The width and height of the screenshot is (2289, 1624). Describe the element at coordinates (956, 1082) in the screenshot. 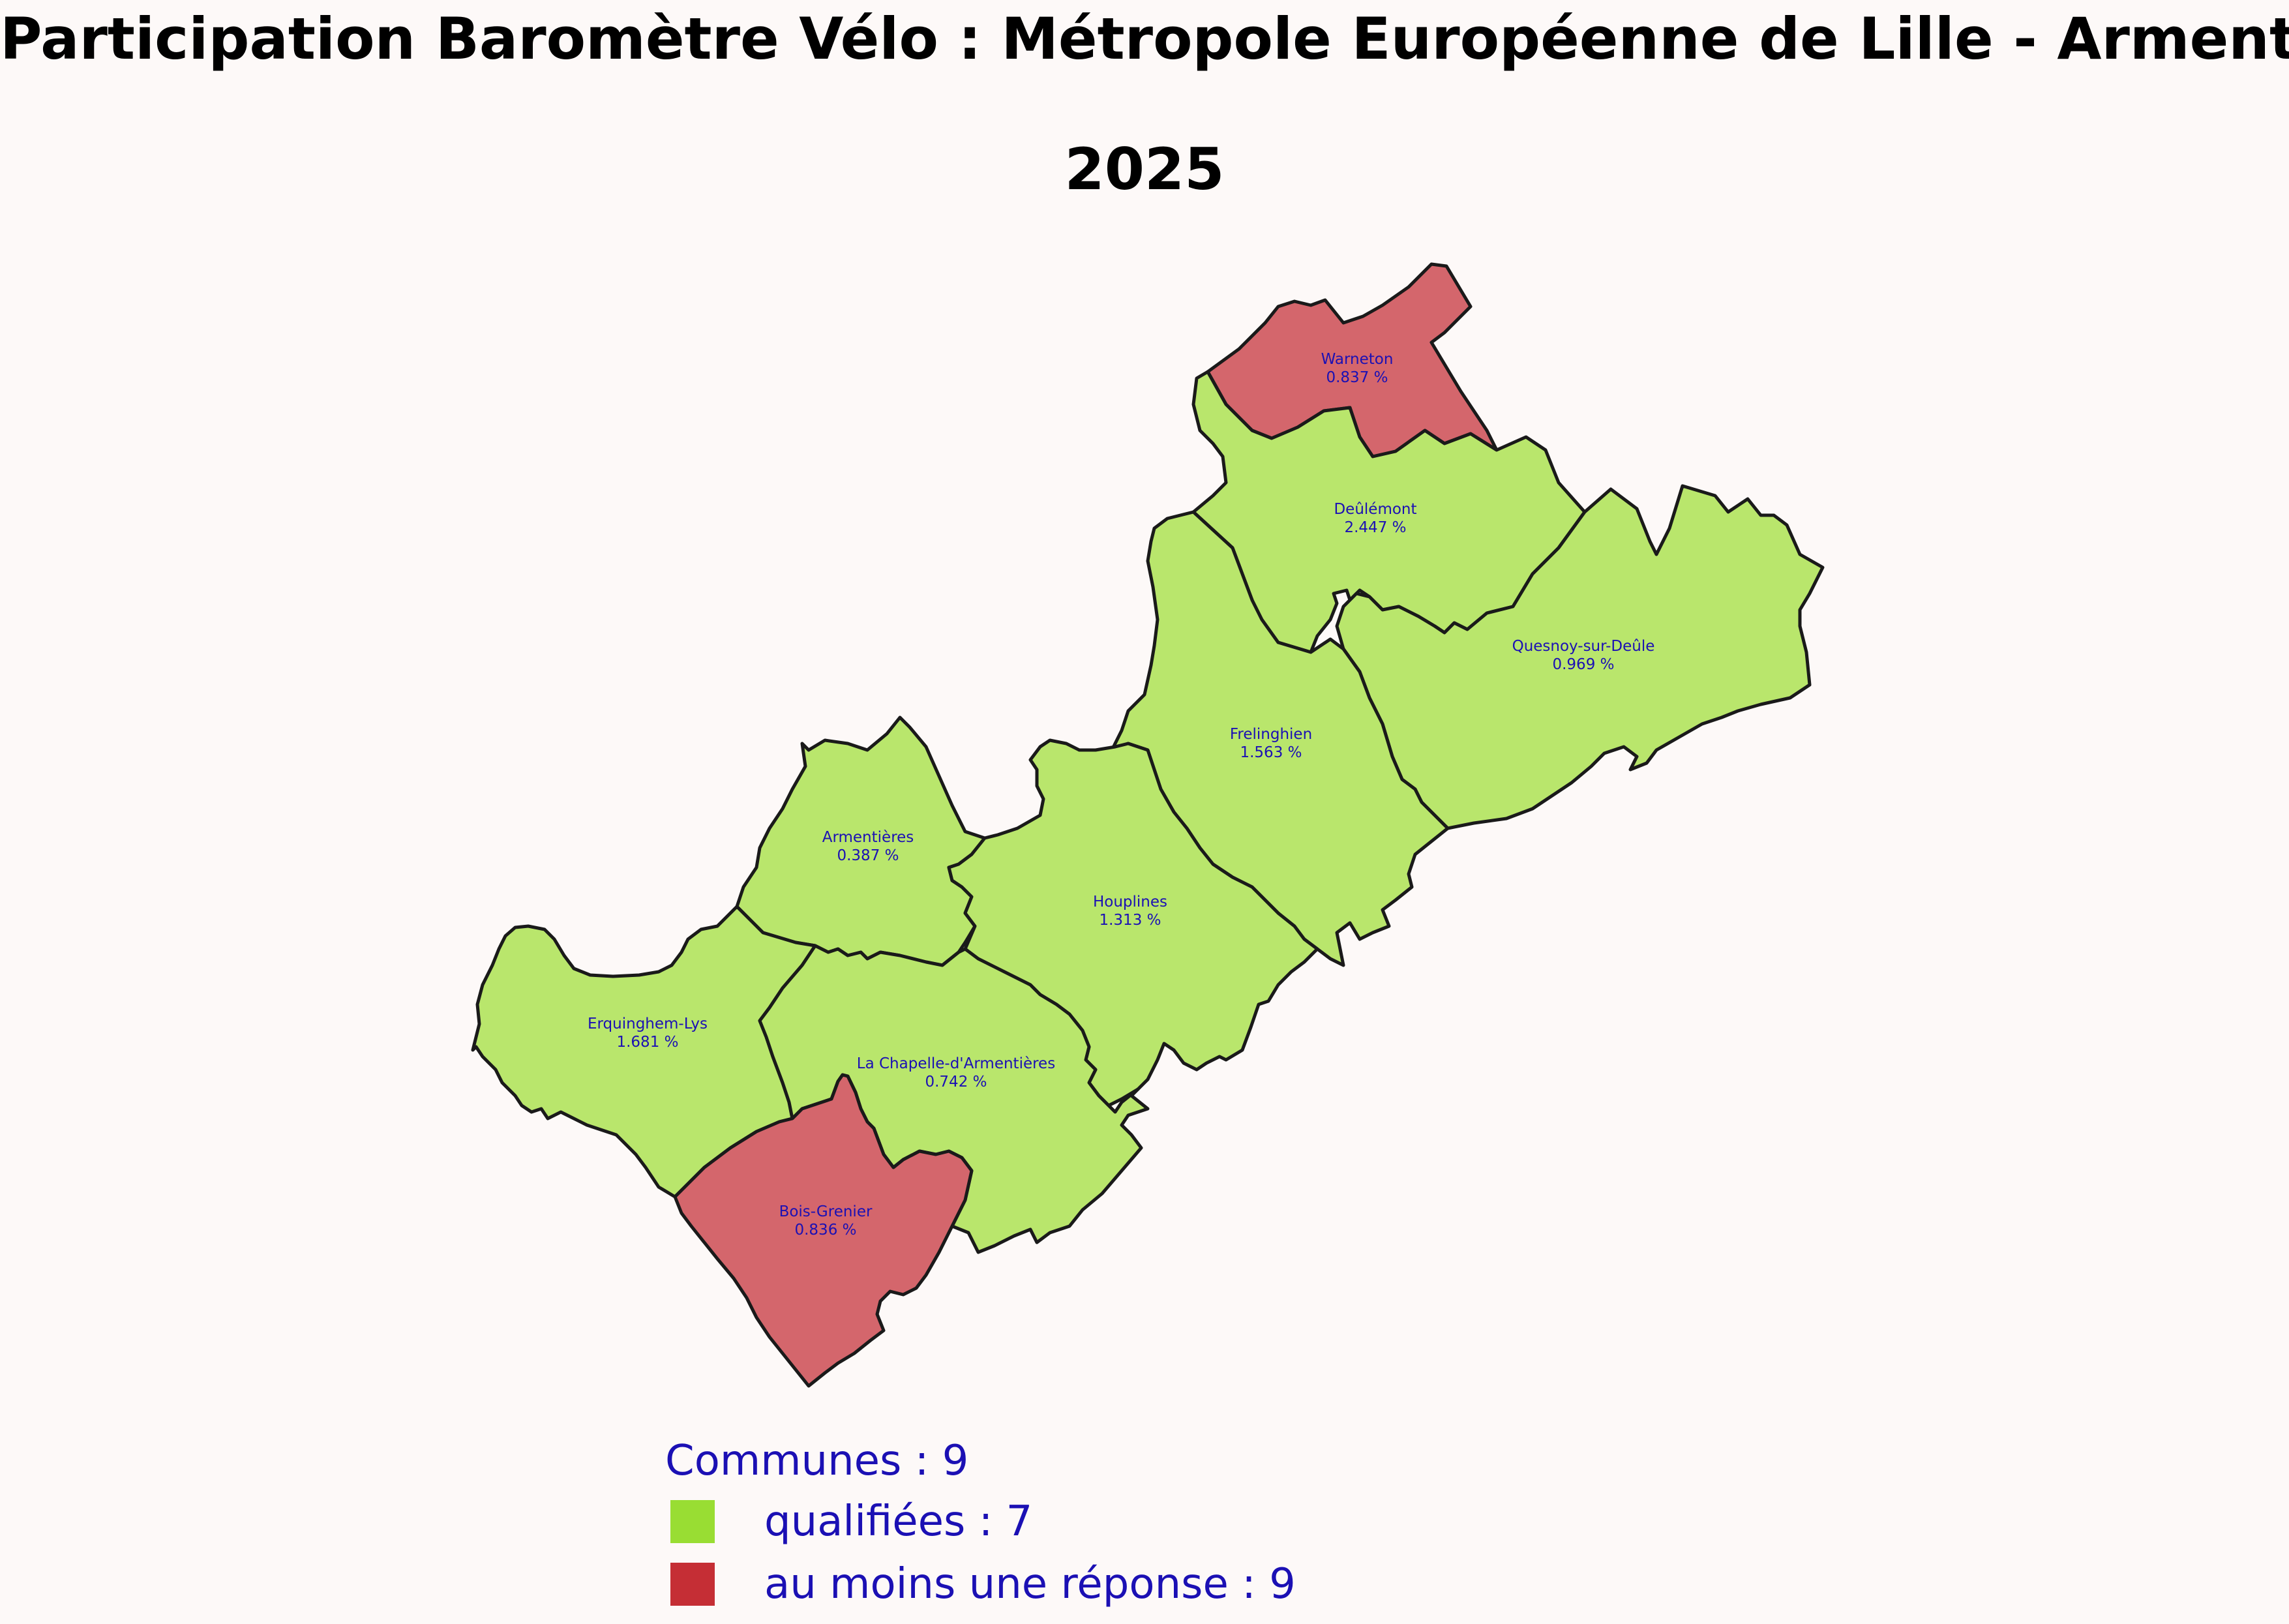

I see `commune-value-la-chapelle-d-armentieres: 0.742 %` at that location.